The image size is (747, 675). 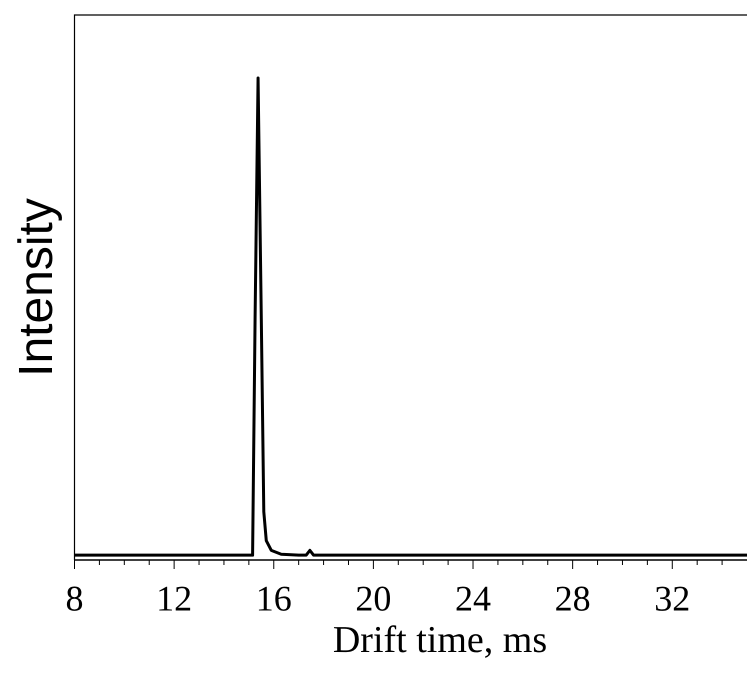 What do you see at coordinates (473, 598) in the screenshot?
I see `x-tick-label: 24` at bounding box center [473, 598].